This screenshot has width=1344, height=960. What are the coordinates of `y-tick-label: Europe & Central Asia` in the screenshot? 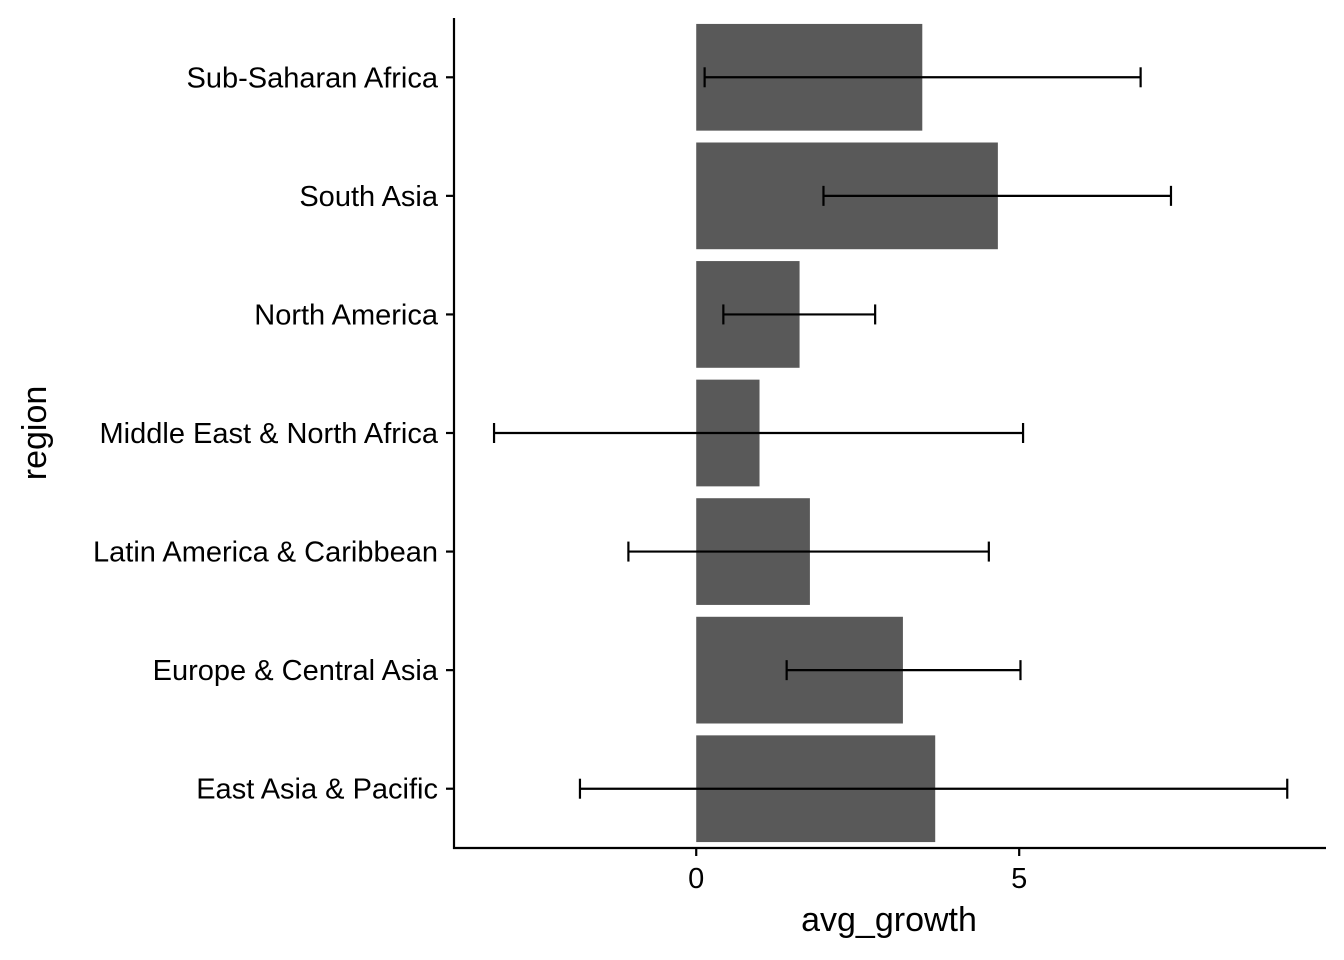 It's located at (296, 671).